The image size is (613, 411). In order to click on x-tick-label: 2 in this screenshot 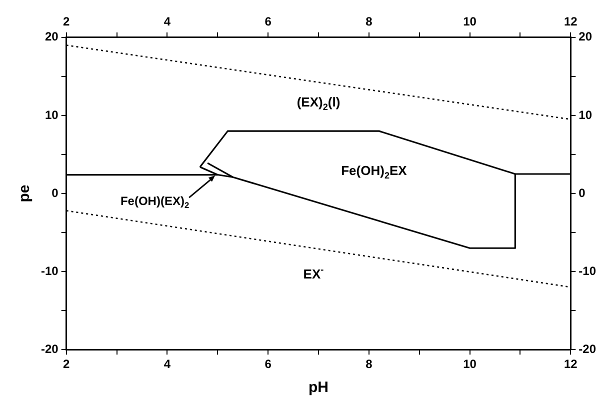, I will do `click(66, 364)`.